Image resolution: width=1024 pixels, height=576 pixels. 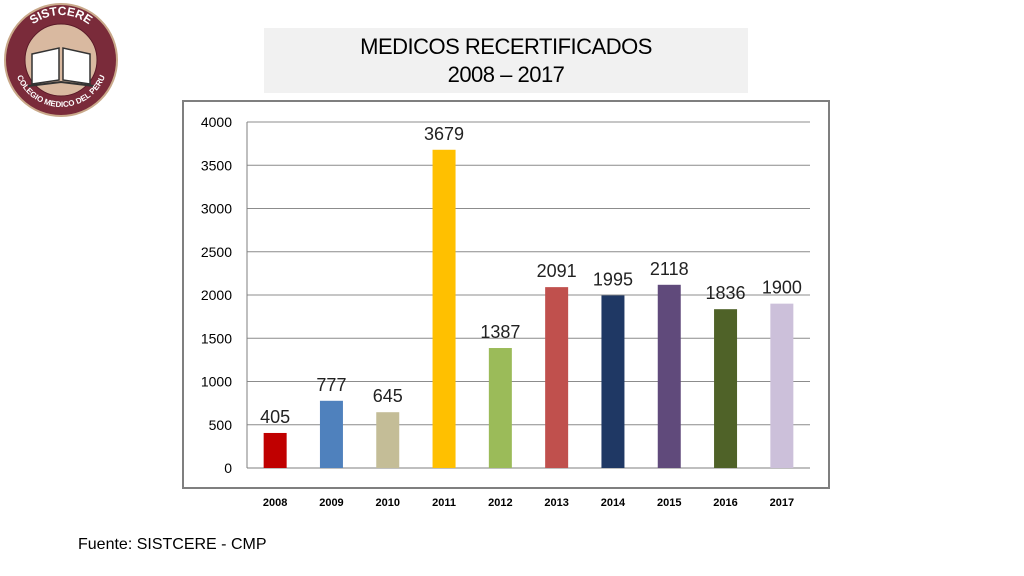 I want to click on x-tick-label: 2008, so click(x=275, y=503).